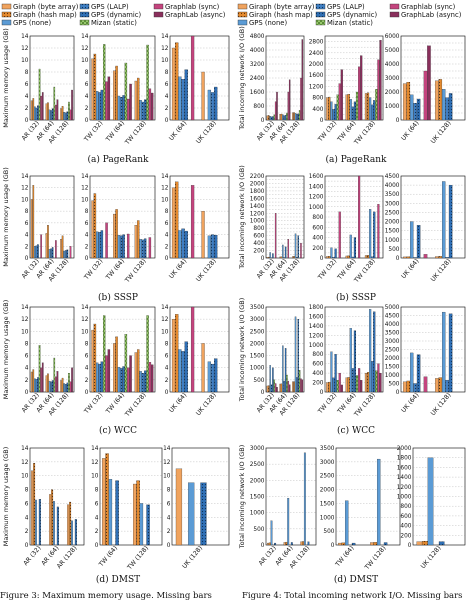 This screenshot has height=603, width=474. I want to click on legend-item: Giraph (byte array), so click(40, 7).